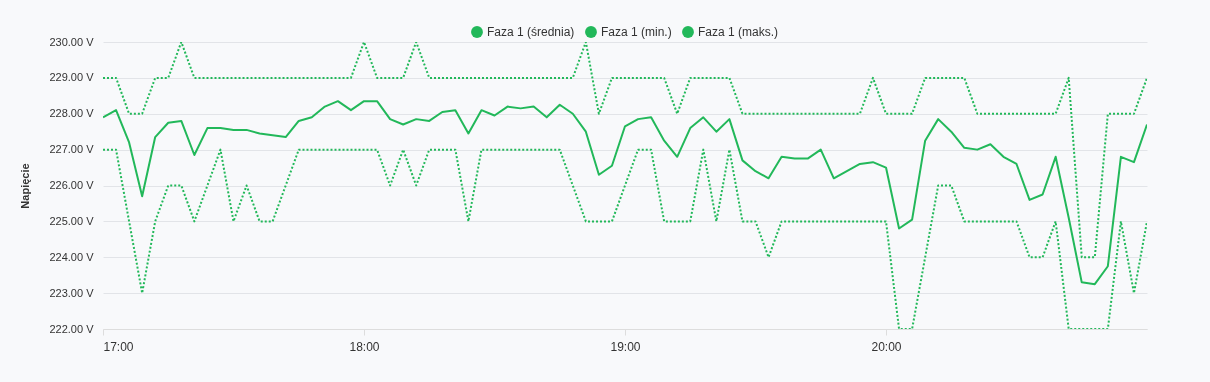 The image size is (1210, 382). I want to click on y-axis-title: Napięcie, so click(25, 186).